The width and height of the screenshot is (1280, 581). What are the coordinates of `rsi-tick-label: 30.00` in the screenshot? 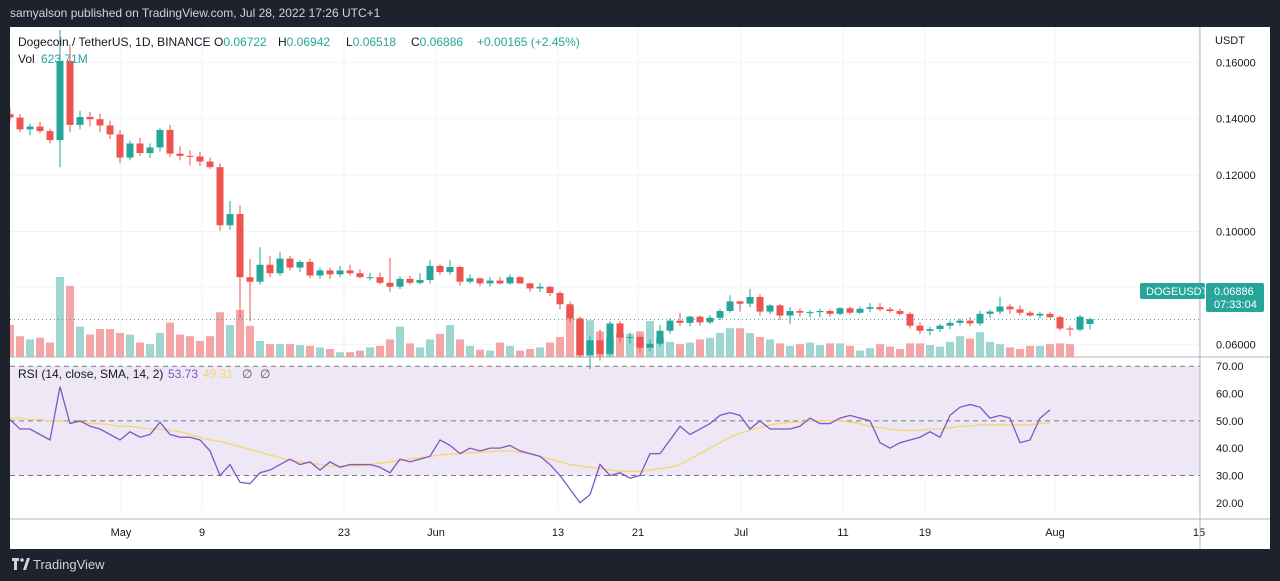 It's located at (1230, 476).